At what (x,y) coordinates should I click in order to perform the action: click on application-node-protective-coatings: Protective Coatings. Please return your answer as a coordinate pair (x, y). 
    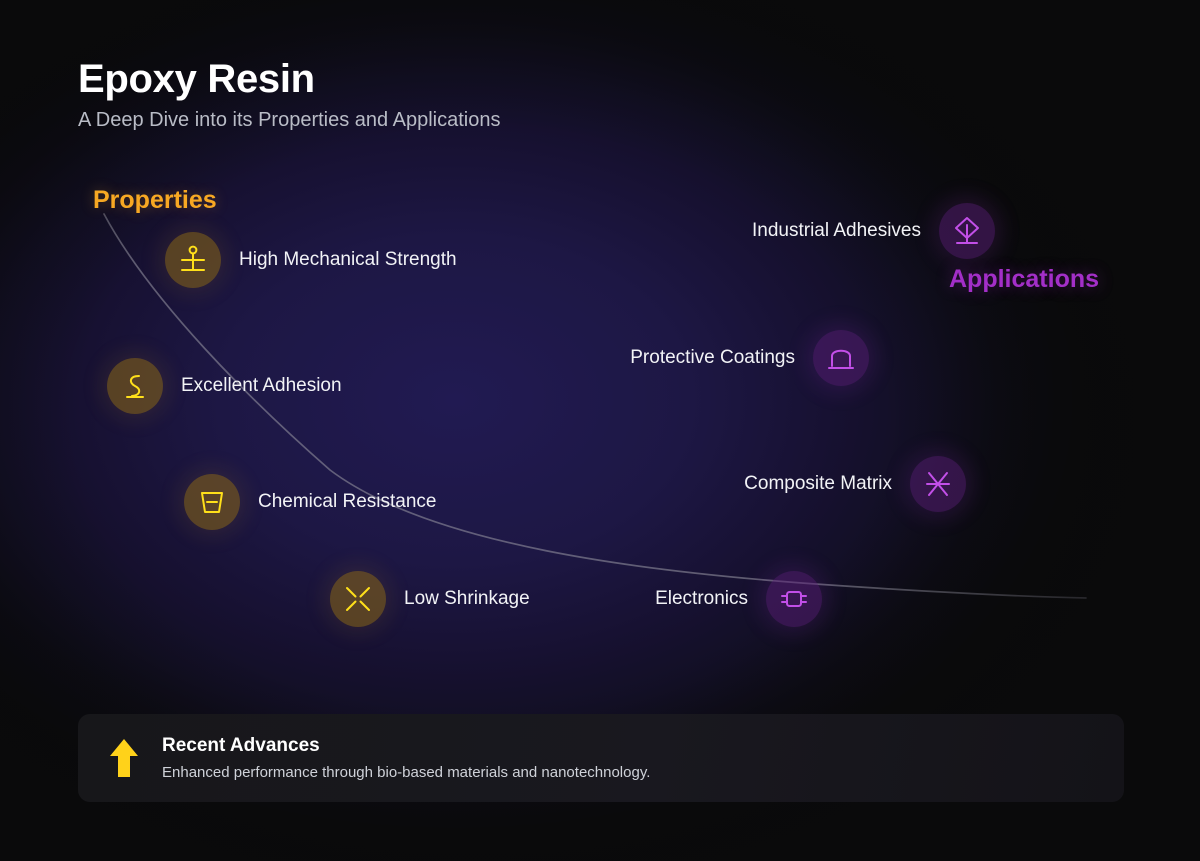
    Looking at the image, I should click on (749, 358).